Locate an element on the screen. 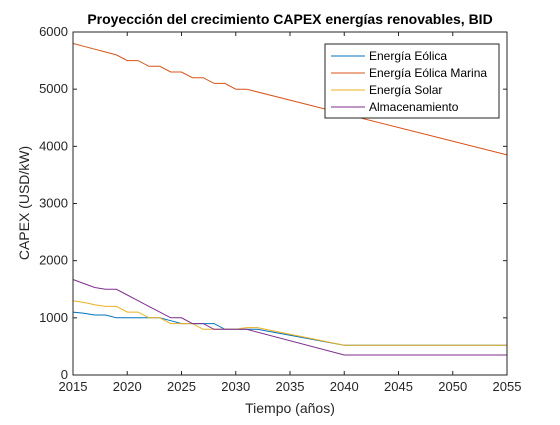  x-tick-label: 2025 is located at coordinates (181, 386).